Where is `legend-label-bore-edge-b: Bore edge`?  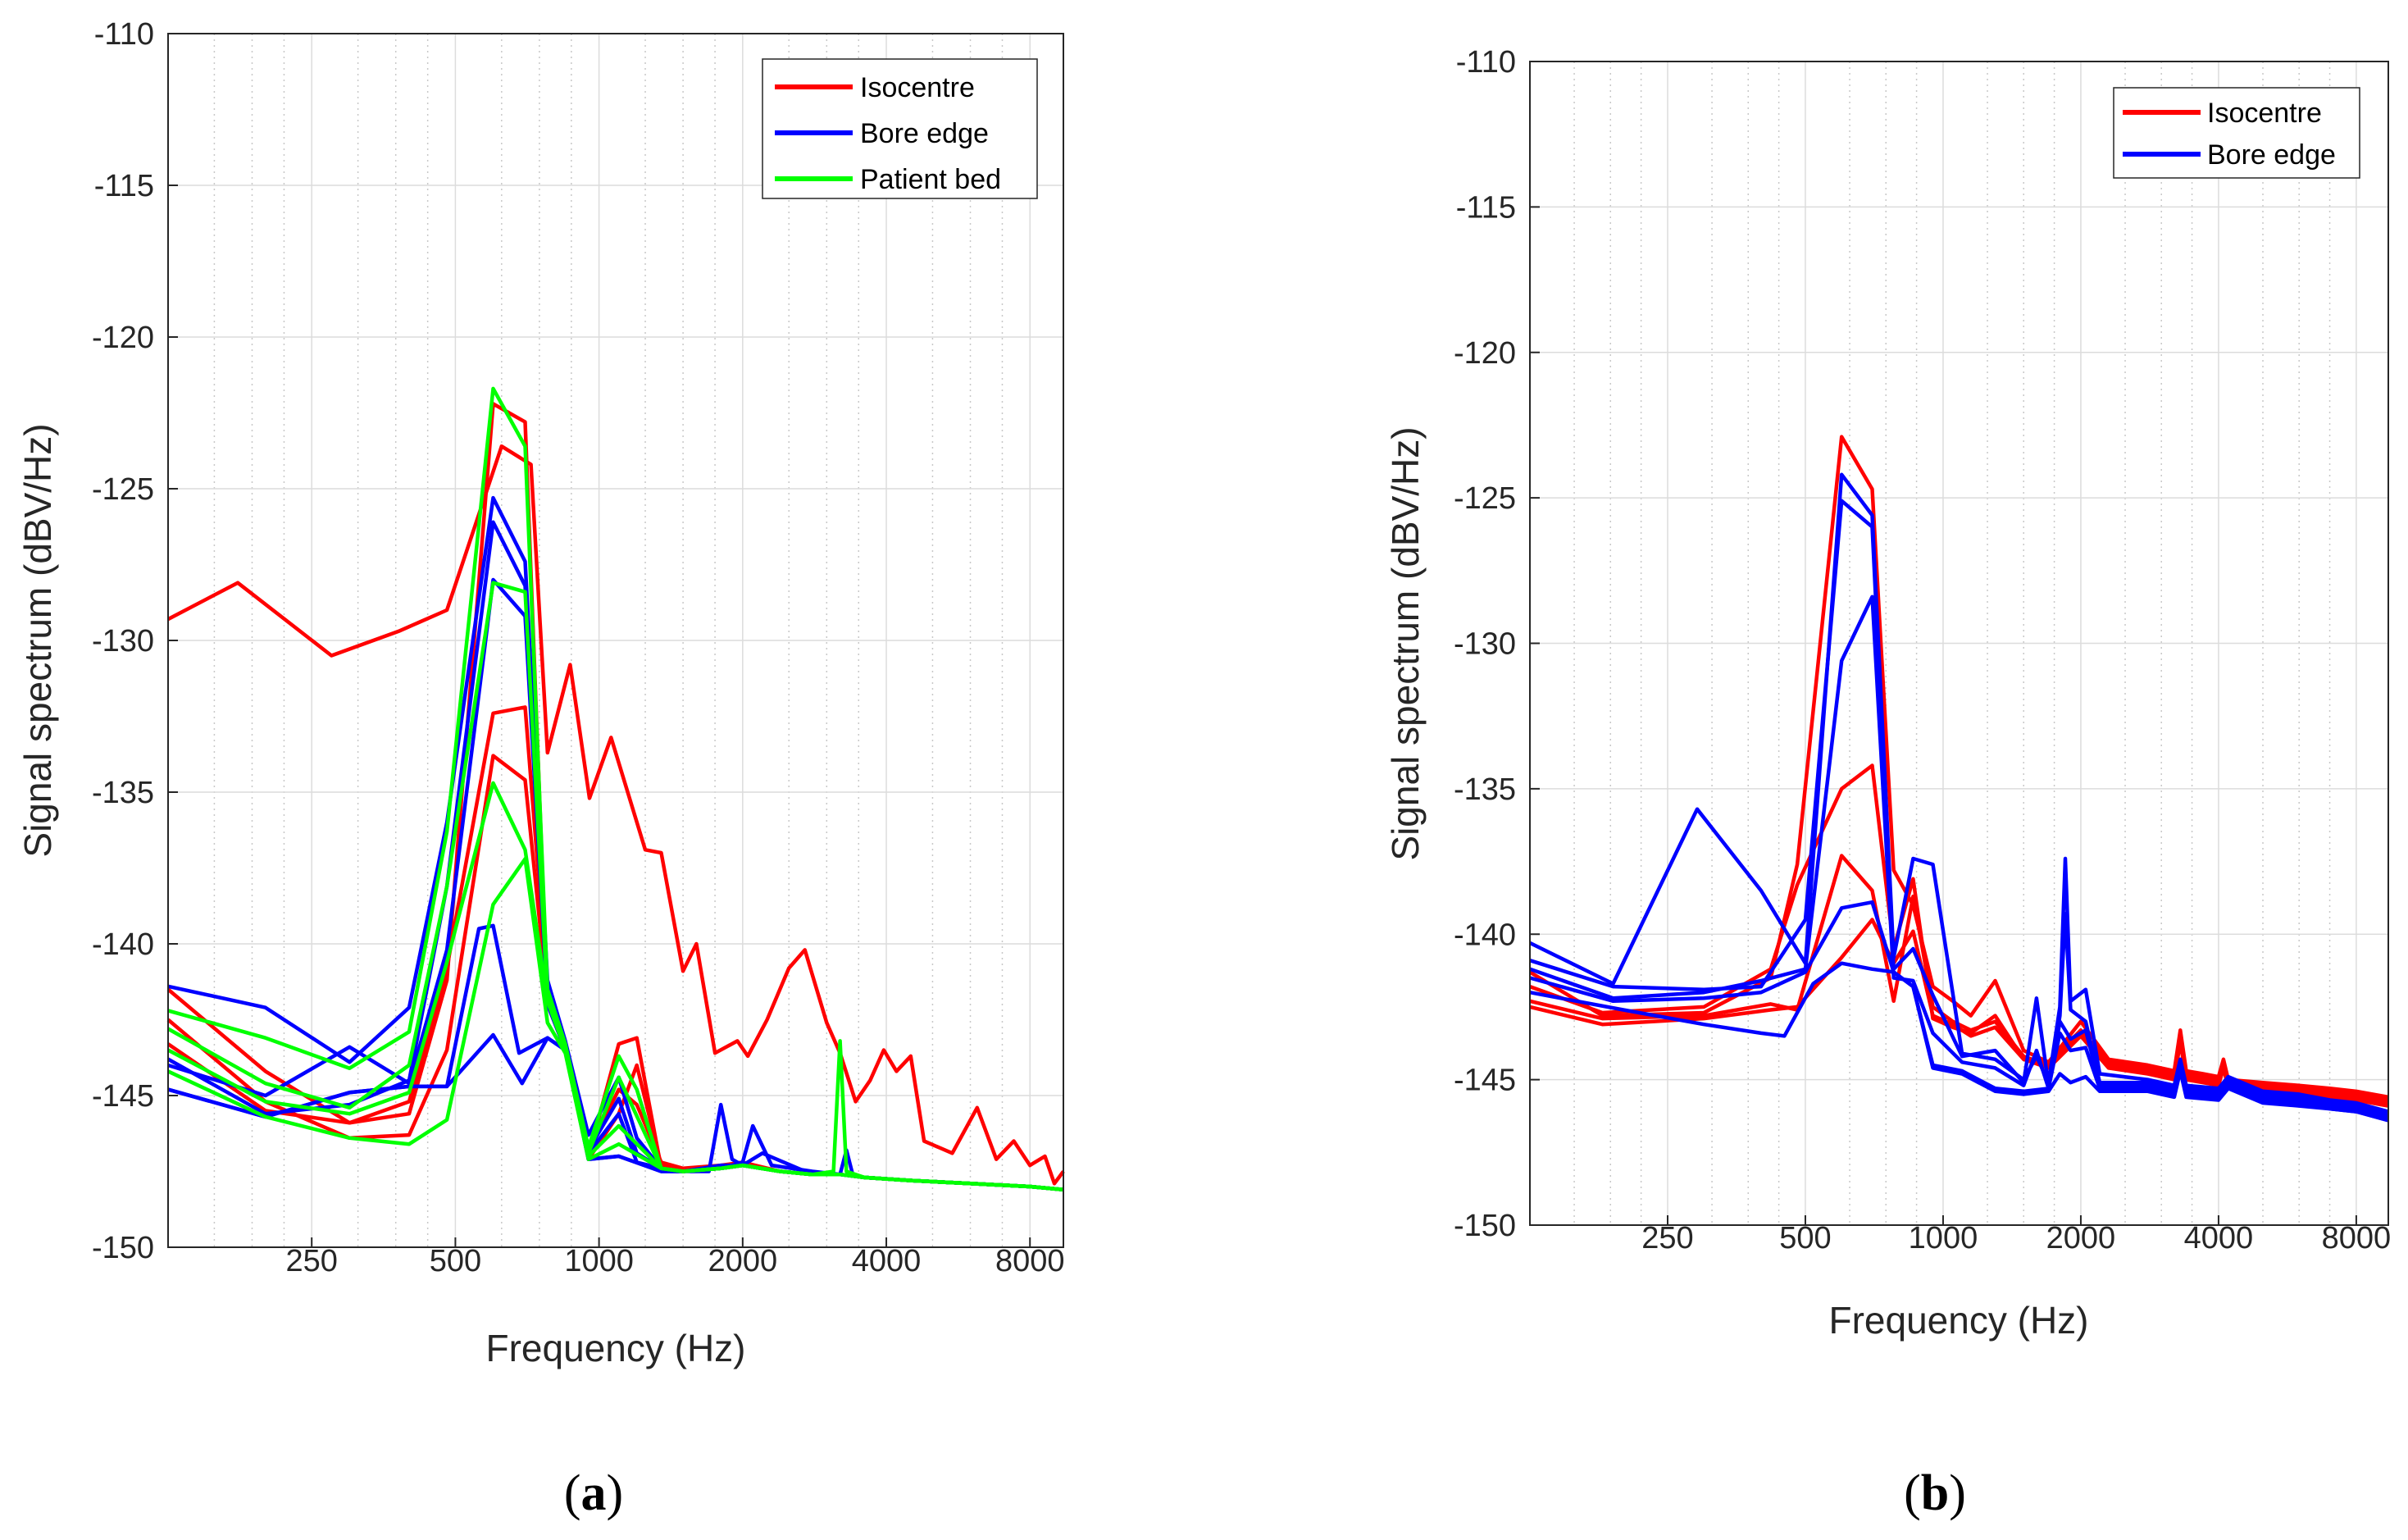
legend-label-bore-edge-b: Bore edge is located at coordinates (2271, 155).